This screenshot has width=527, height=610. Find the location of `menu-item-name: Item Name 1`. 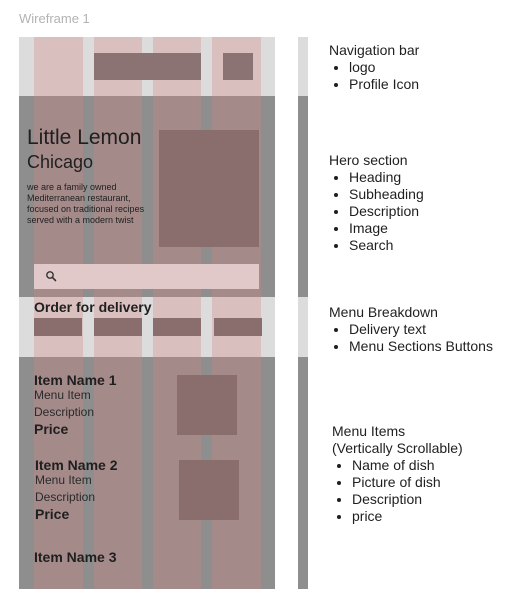

menu-item-name: Item Name 1 is located at coordinates (75, 380).